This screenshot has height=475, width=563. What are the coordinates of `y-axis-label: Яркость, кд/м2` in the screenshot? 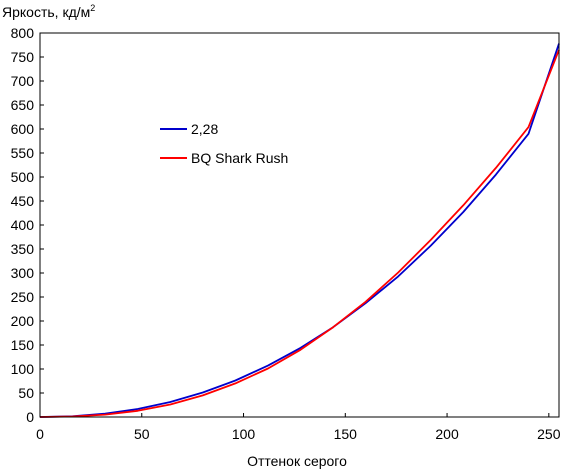 It's located at (48, 11).